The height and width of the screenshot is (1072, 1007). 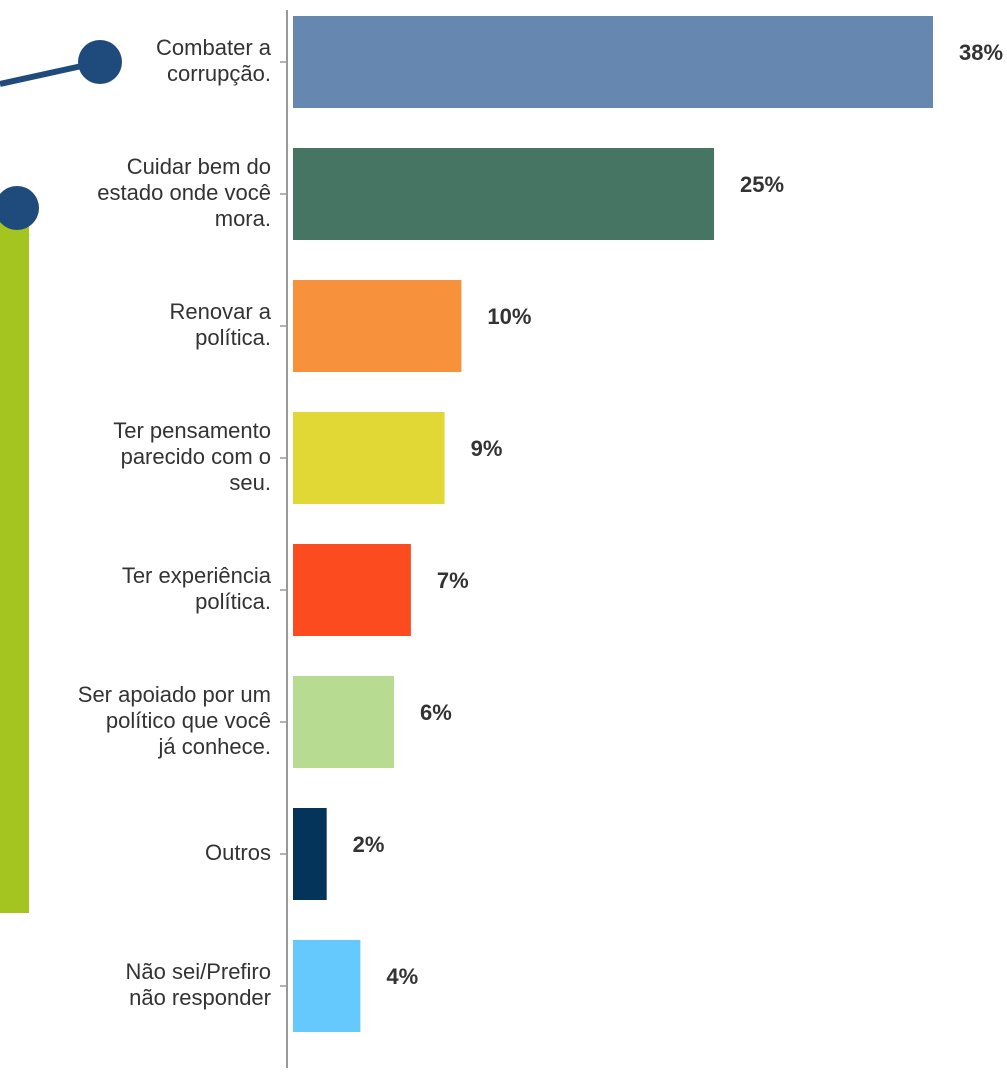 I want to click on category-label: Não sei/Prefiro não responder, so click(x=198, y=984).